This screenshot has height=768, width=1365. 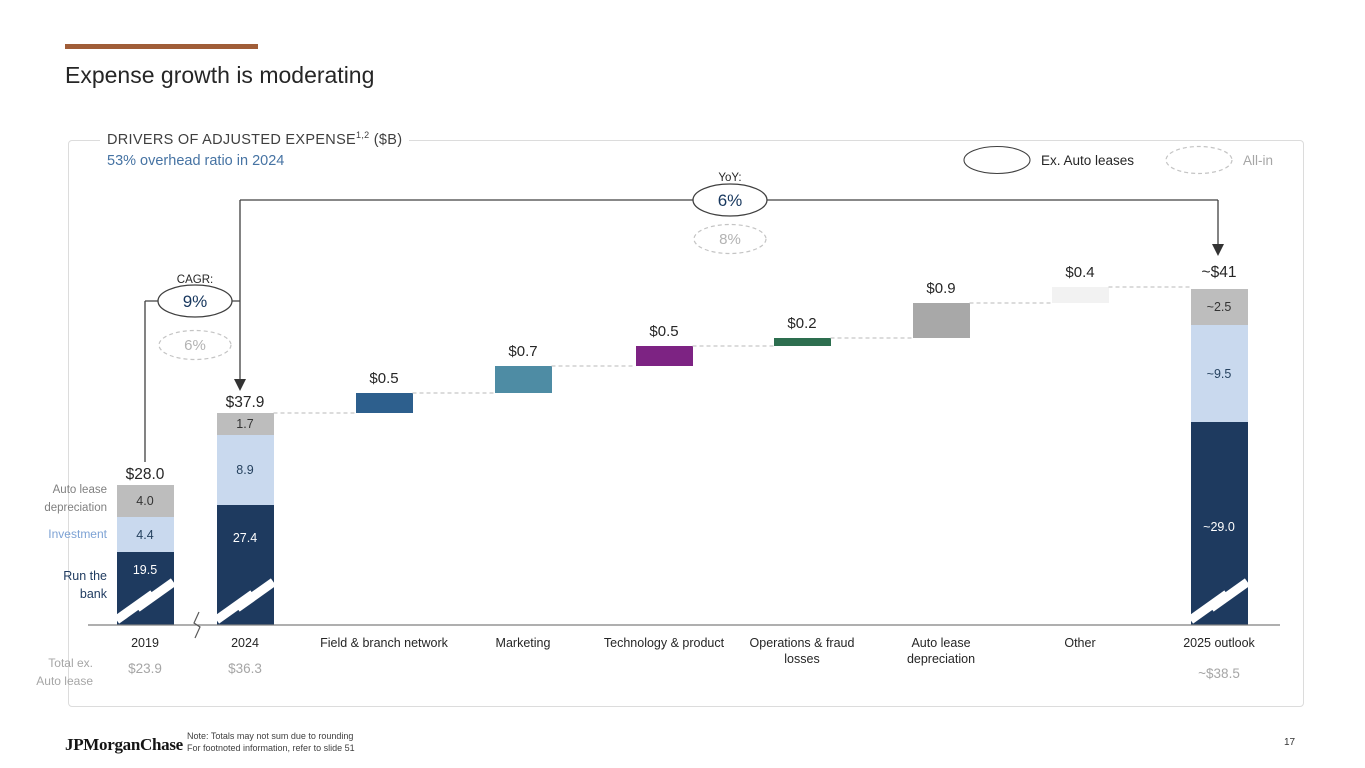 I want to click on category-label-technology-product: Technology & product, so click(x=664, y=643).